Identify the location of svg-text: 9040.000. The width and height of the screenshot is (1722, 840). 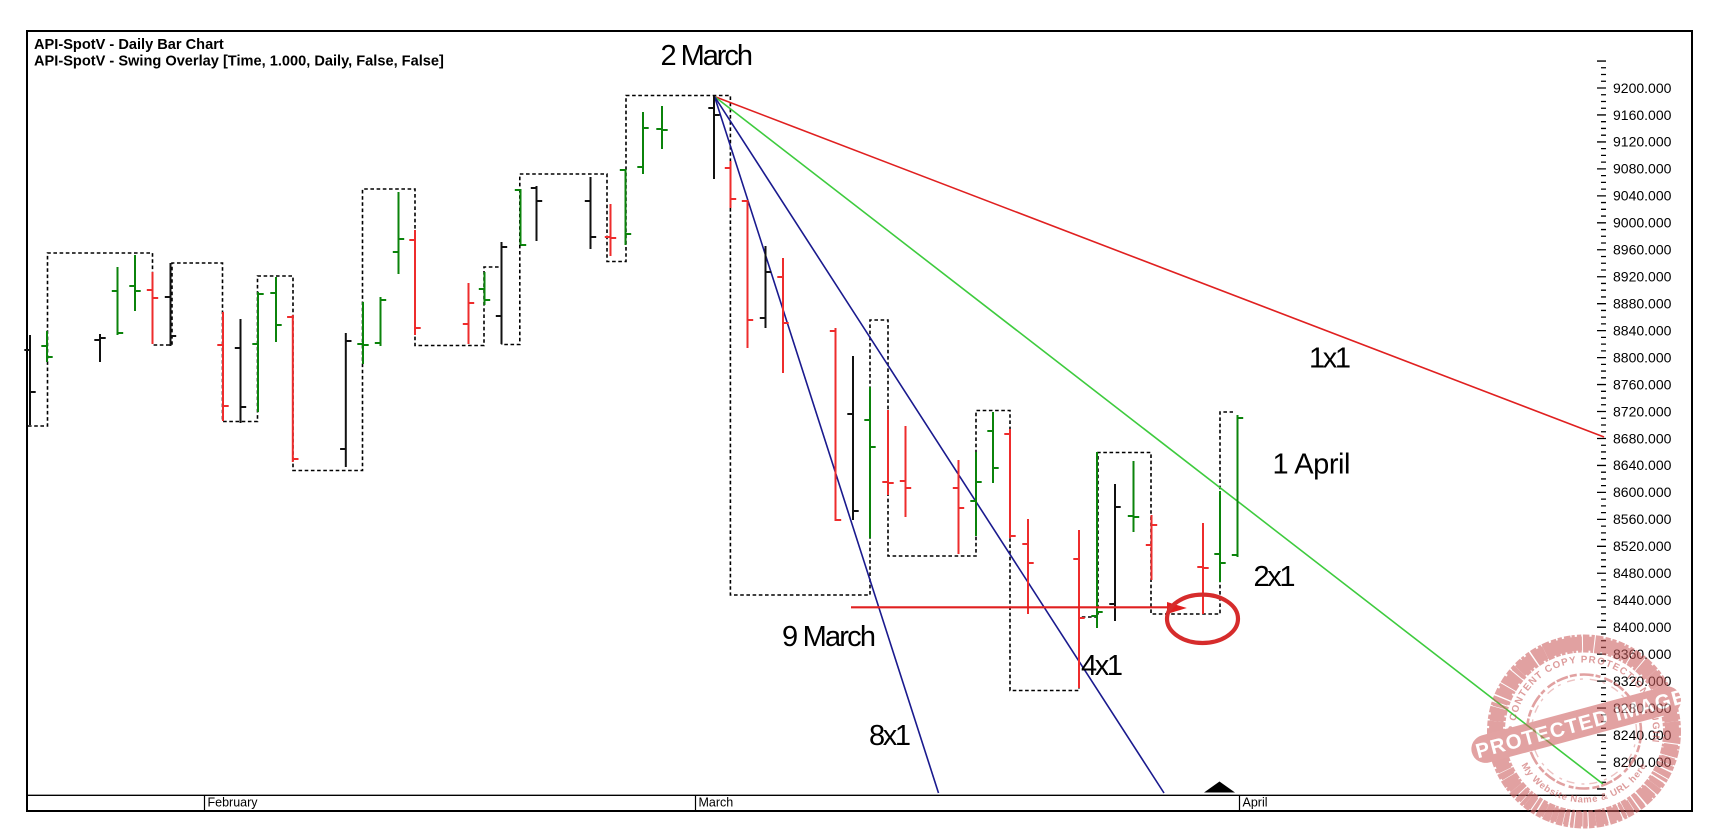
(1642, 196).